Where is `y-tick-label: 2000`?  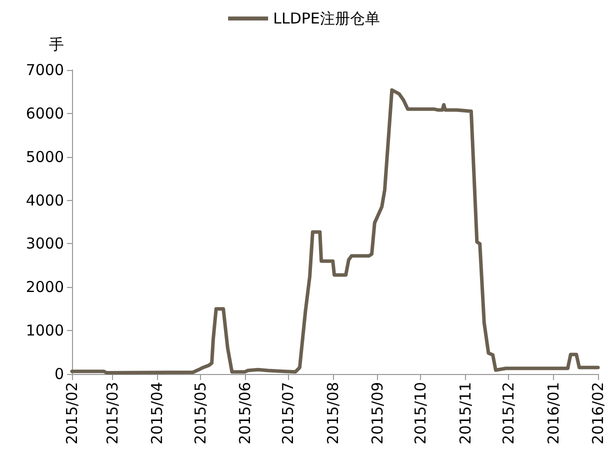
y-tick-label: 2000 is located at coordinates (45, 287).